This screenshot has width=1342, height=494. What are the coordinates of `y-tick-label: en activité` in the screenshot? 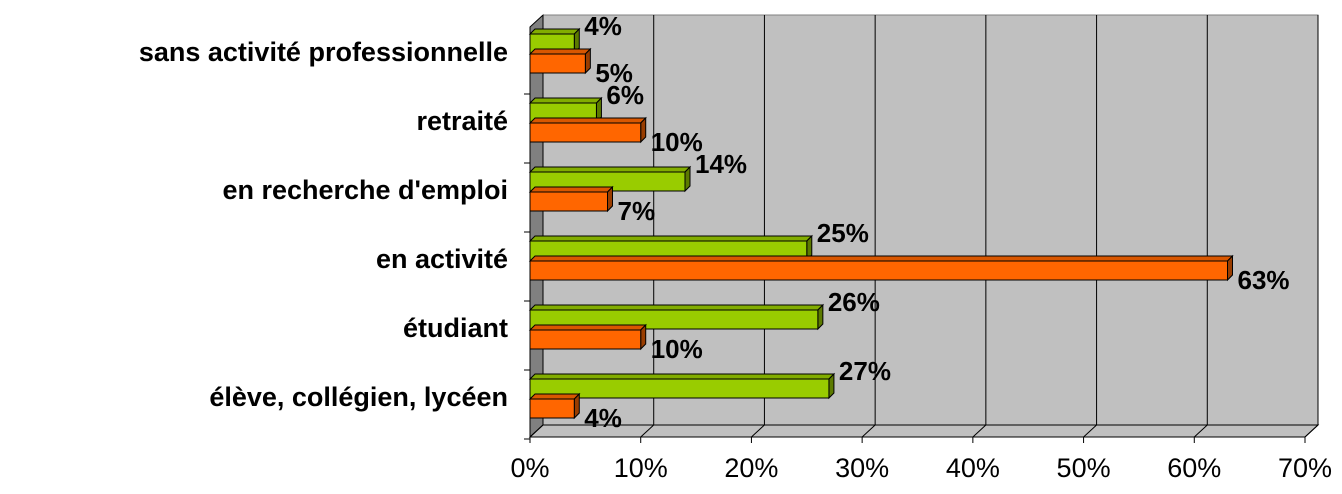 It's located at (442, 259).